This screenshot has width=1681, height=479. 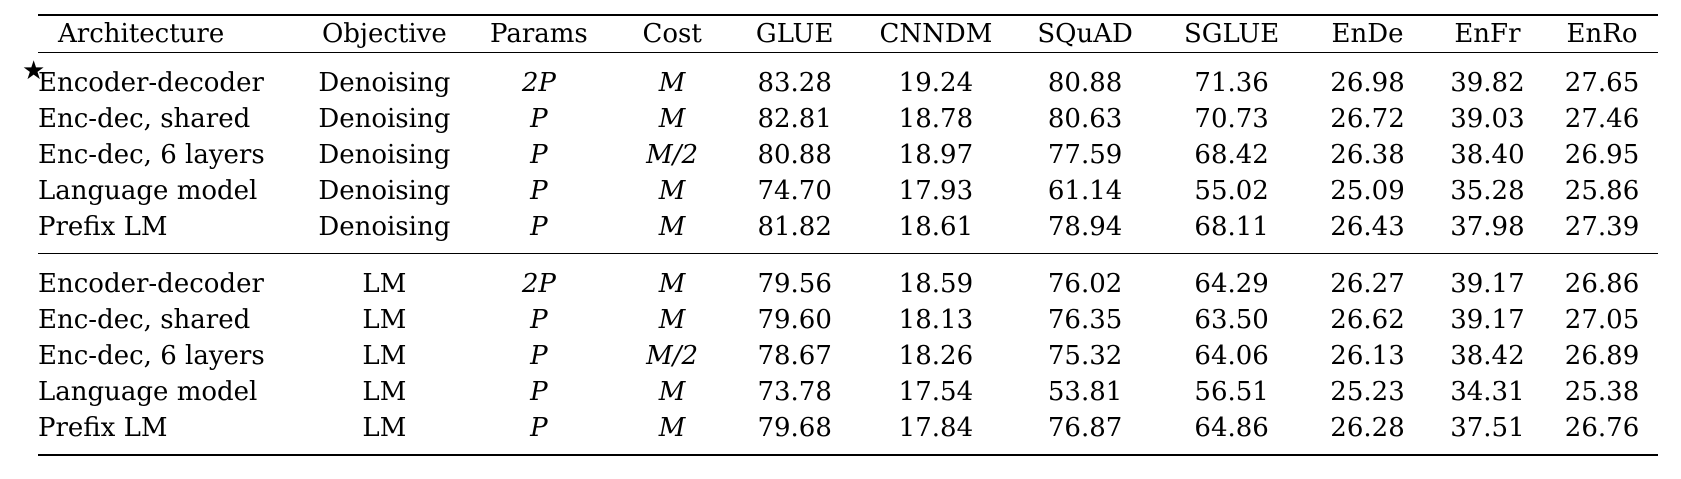 I want to click on ende-score-cell: 25.23, so click(x=1367, y=392).